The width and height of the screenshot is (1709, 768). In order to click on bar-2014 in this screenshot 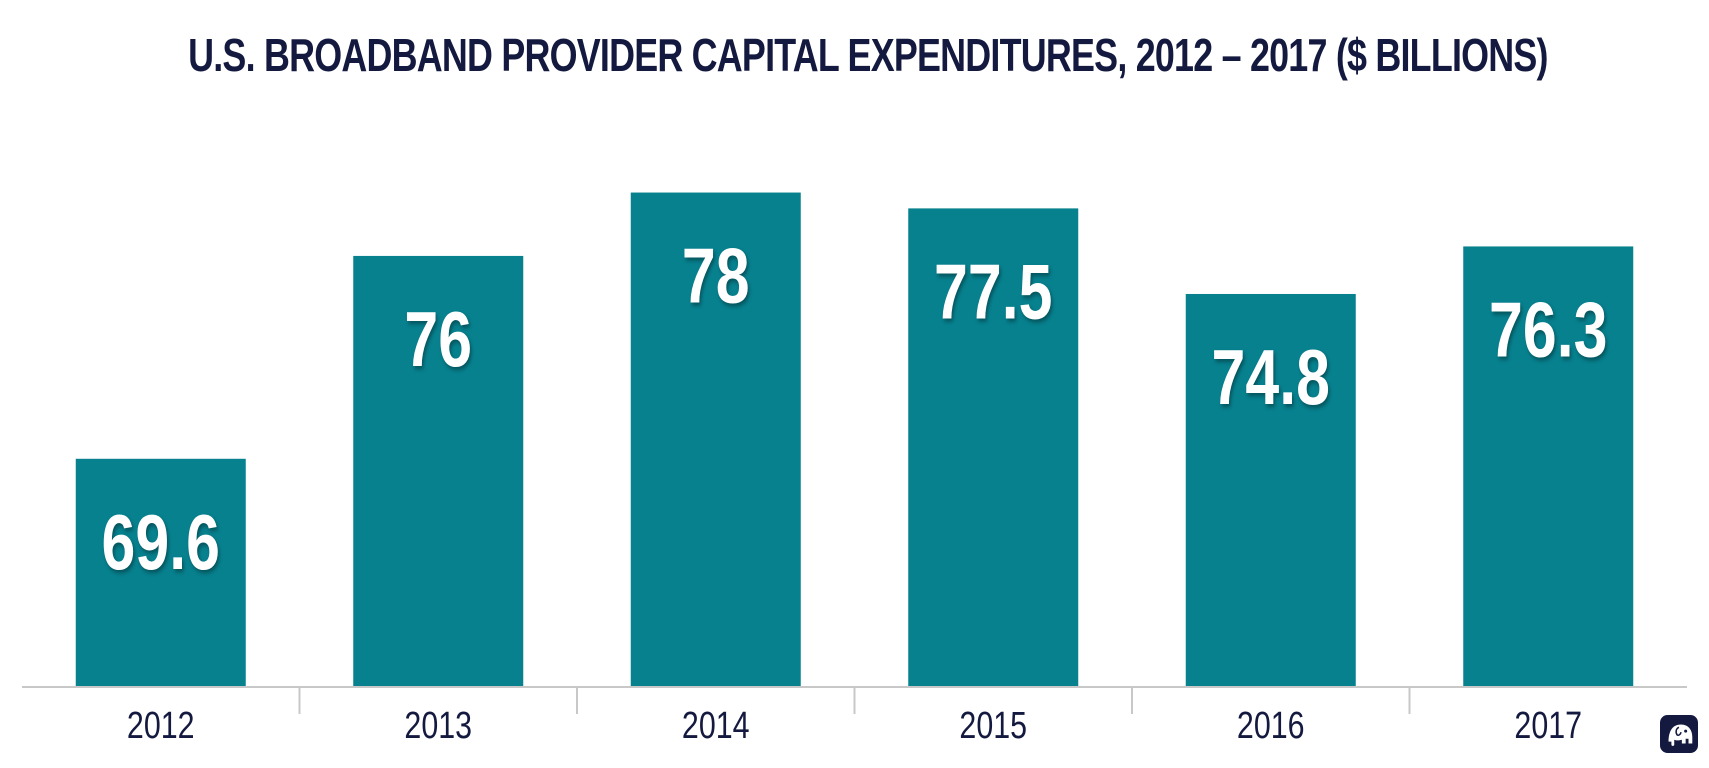, I will do `click(715, 439)`.